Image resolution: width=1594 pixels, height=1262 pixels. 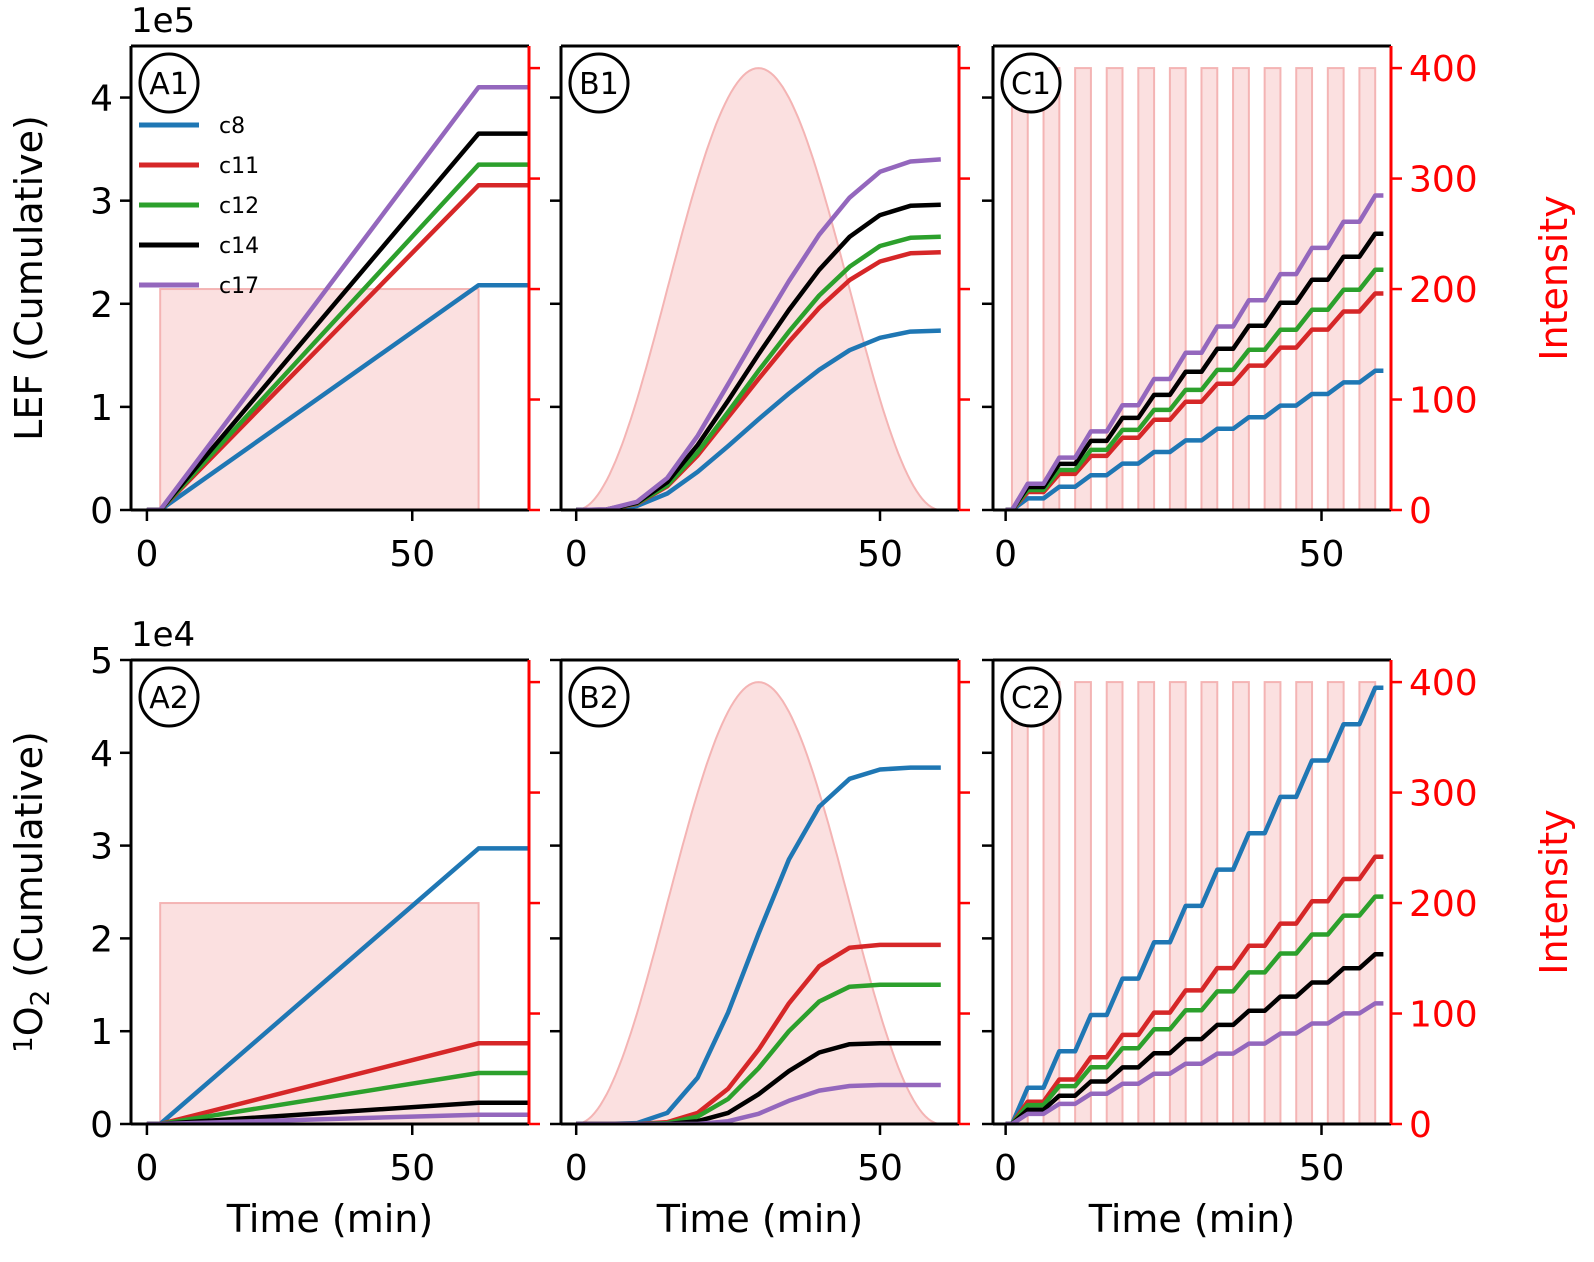 I want to click on panel-label: C2, so click(x=1031, y=698).